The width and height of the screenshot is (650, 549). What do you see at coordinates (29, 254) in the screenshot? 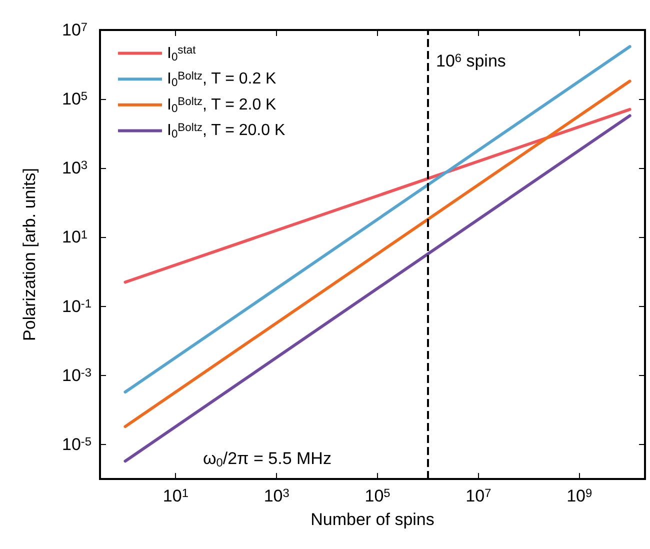
I see `y-axis-title: Polarization [arb. units]` at bounding box center [29, 254].